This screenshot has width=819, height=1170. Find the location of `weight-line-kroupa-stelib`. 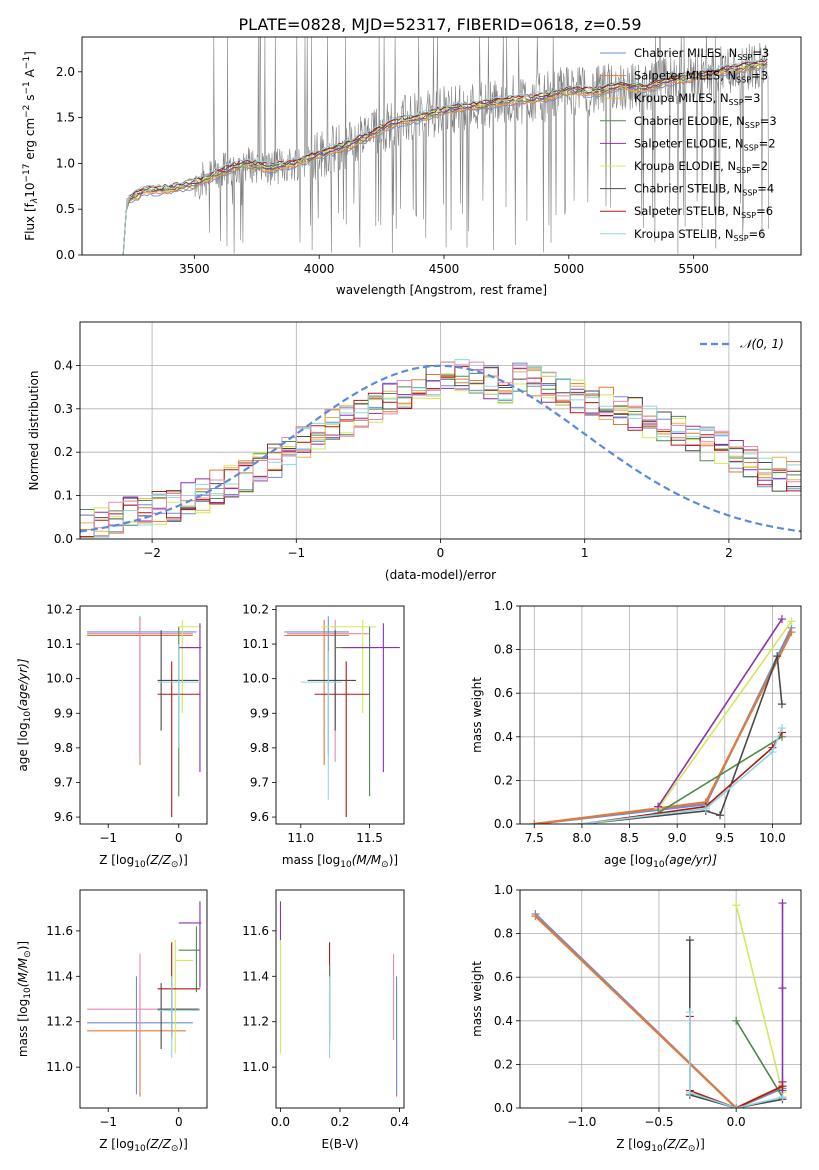

weight-line-kroupa-stelib is located at coordinates (736, 1058).